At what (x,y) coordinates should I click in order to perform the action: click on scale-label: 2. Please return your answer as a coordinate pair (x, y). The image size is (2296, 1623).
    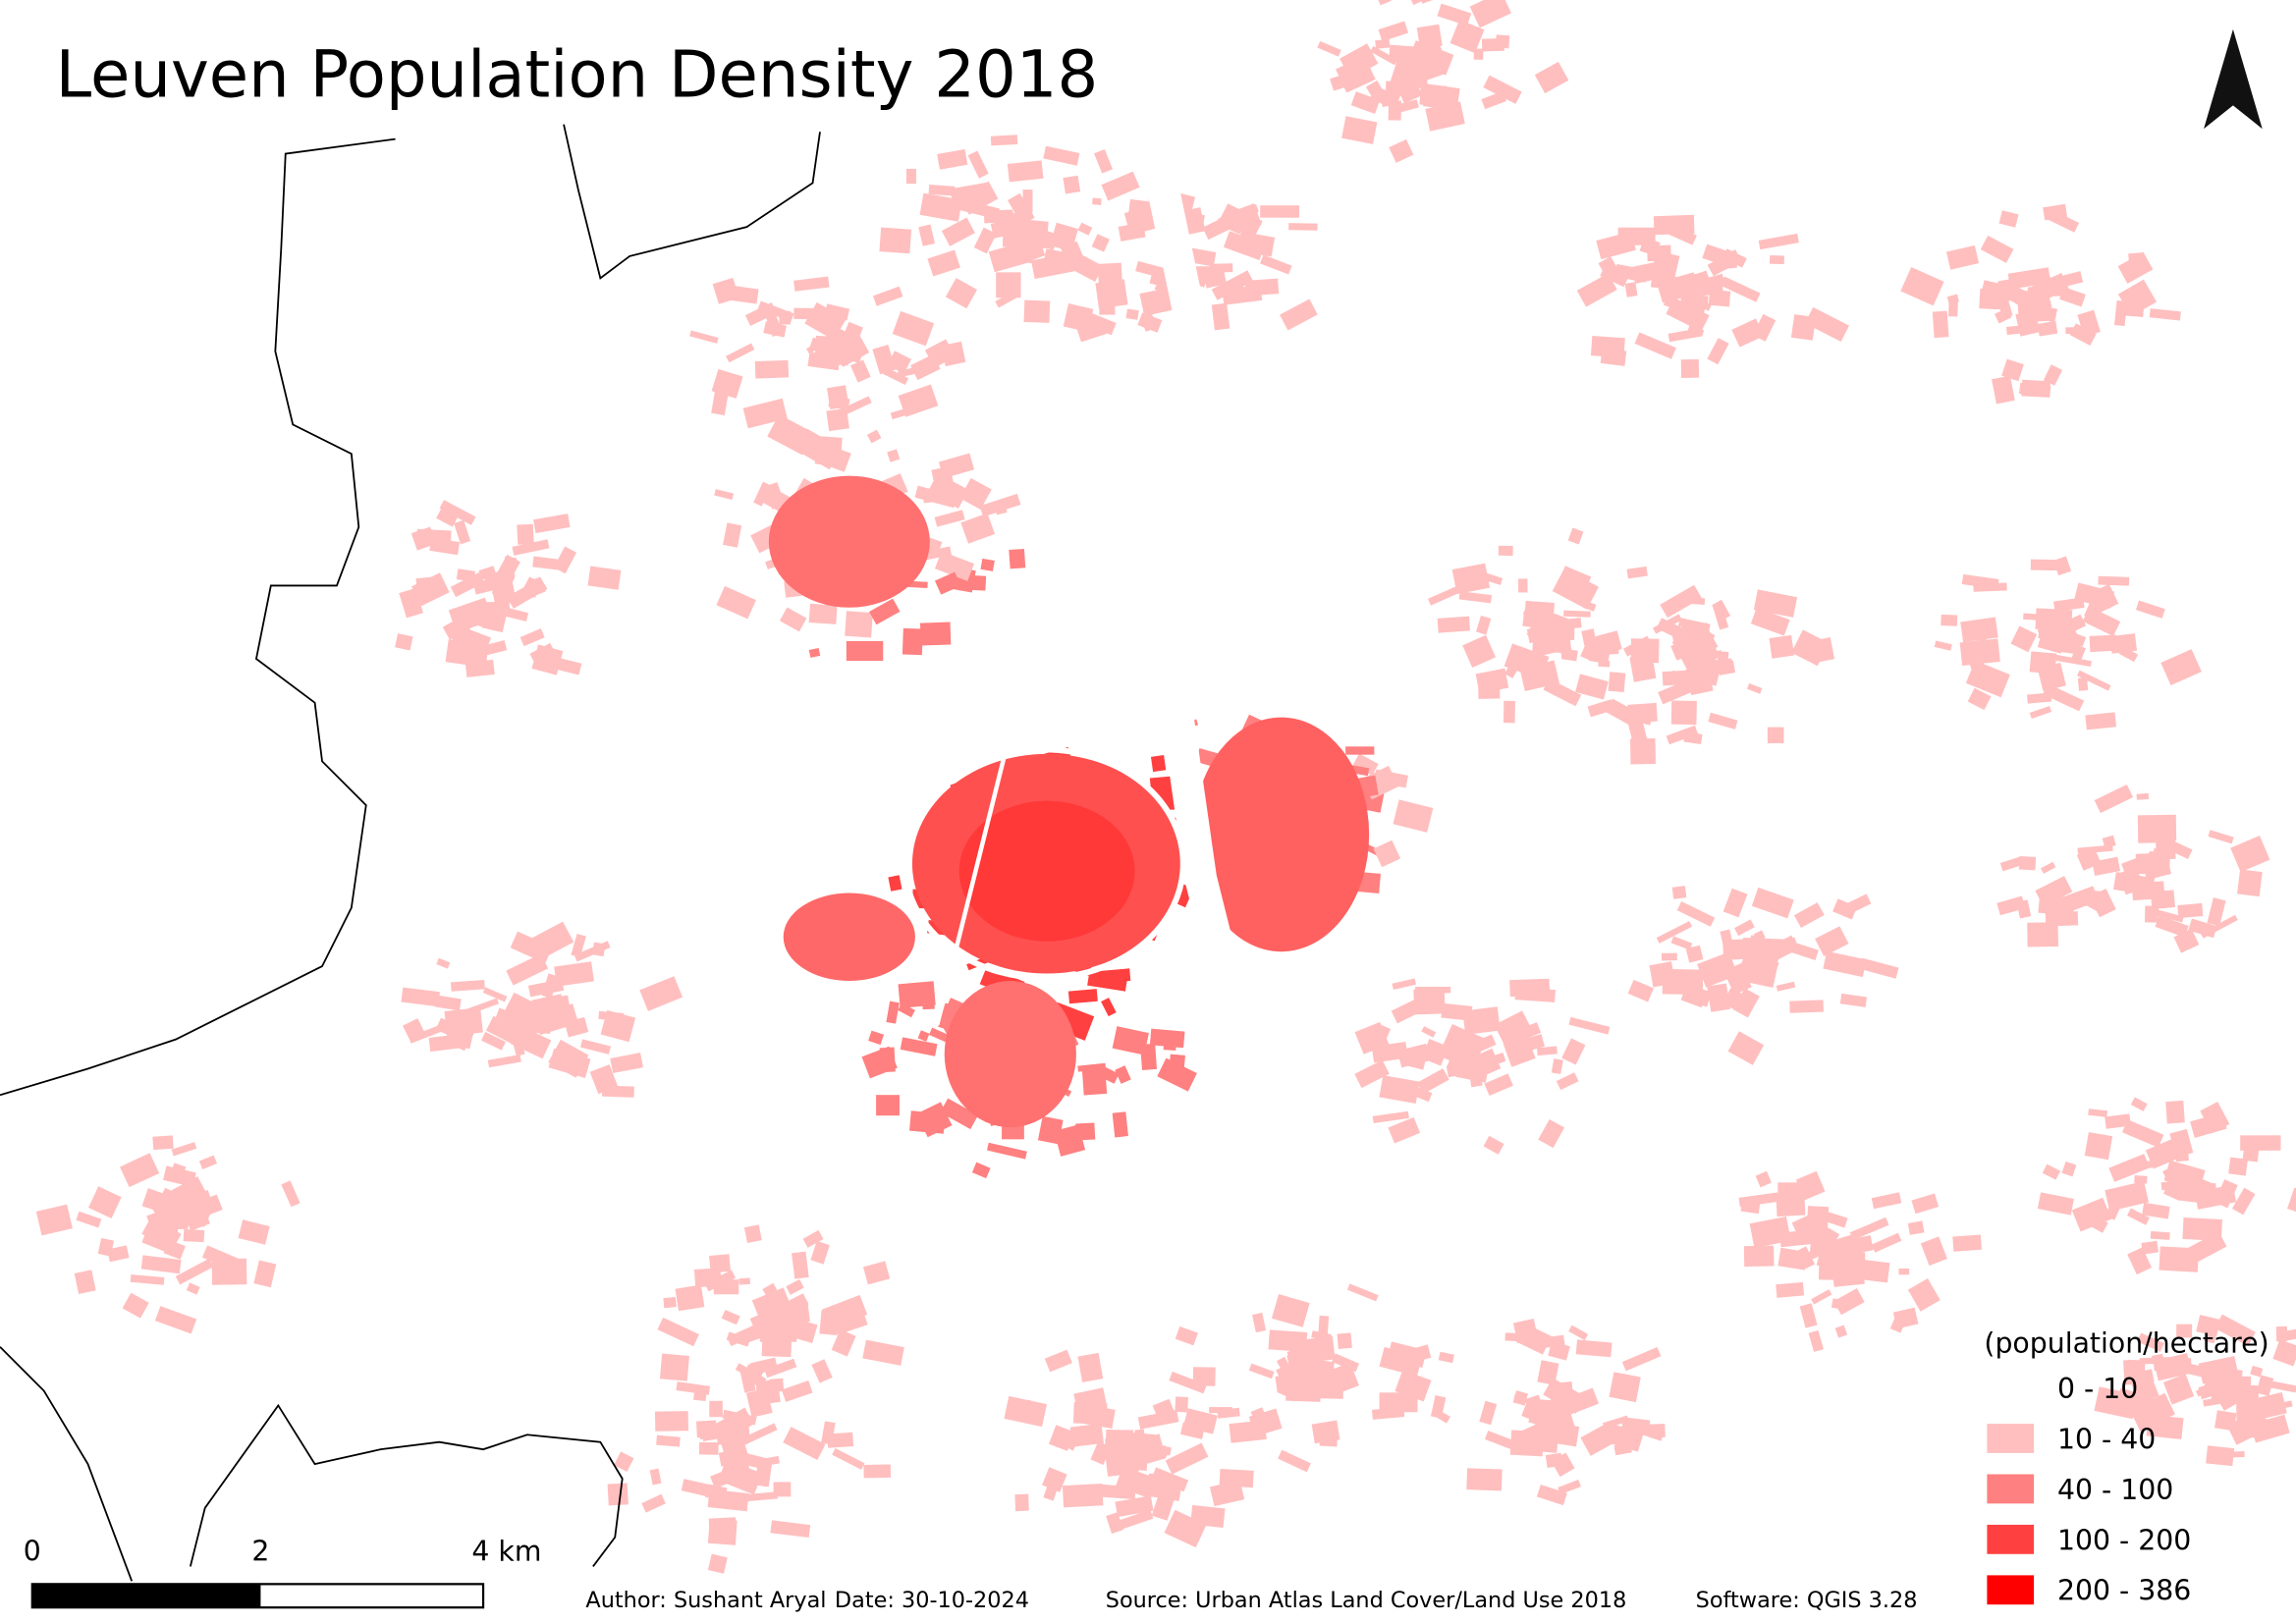
    Looking at the image, I should click on (260, 1551).